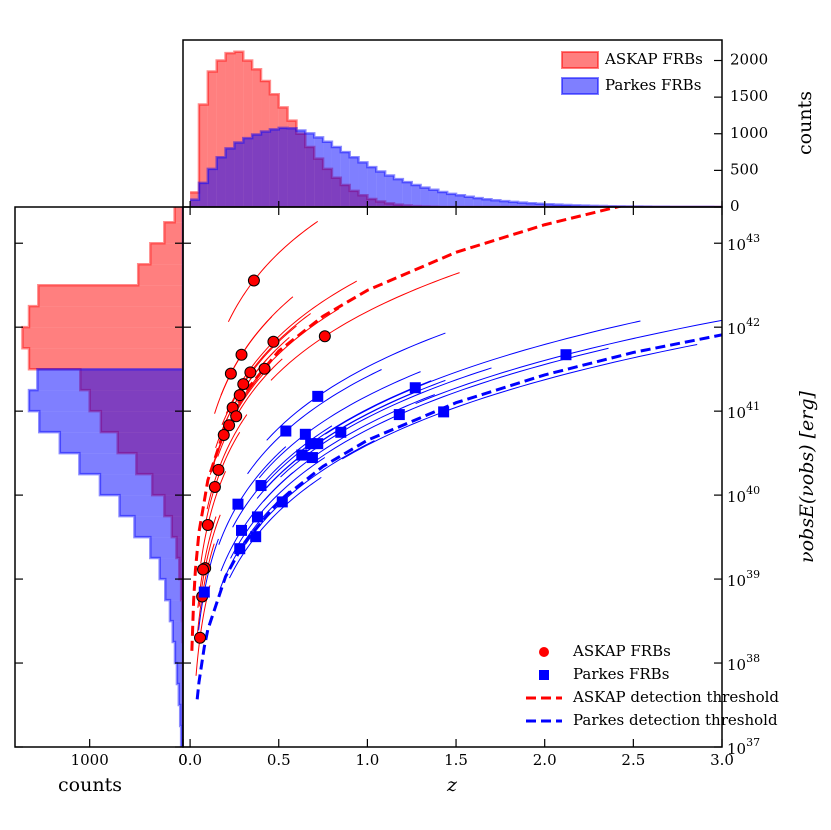  I want to click on x-tick-label: 1000, so click(90, 760).